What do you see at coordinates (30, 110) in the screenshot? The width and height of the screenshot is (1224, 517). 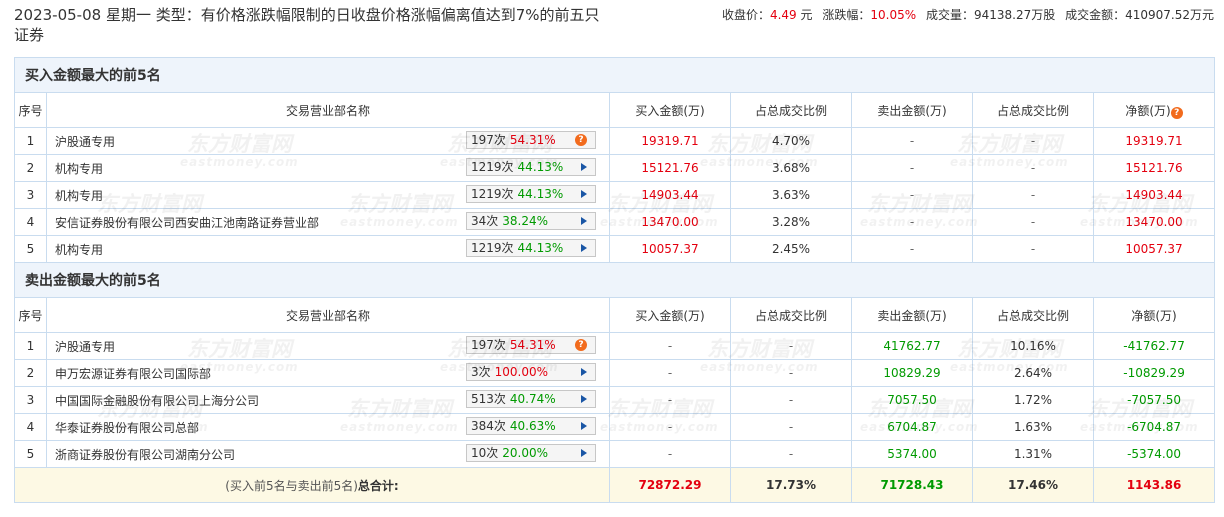 I see `column-header: 序号` at bounding box center [30, 110].